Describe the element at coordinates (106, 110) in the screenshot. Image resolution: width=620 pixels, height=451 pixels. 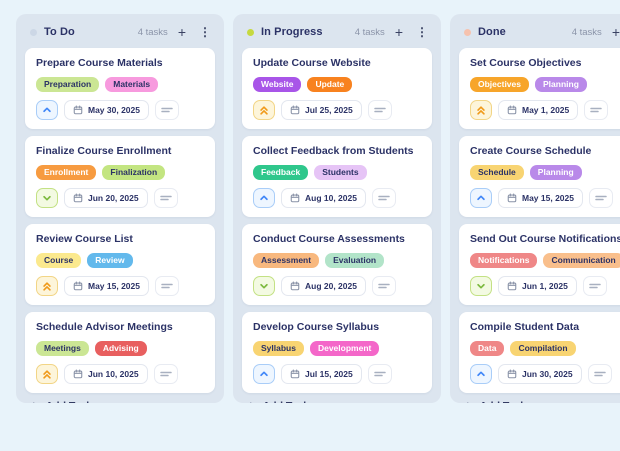
I see `due-date-chip: May 30, 2025` at that location.